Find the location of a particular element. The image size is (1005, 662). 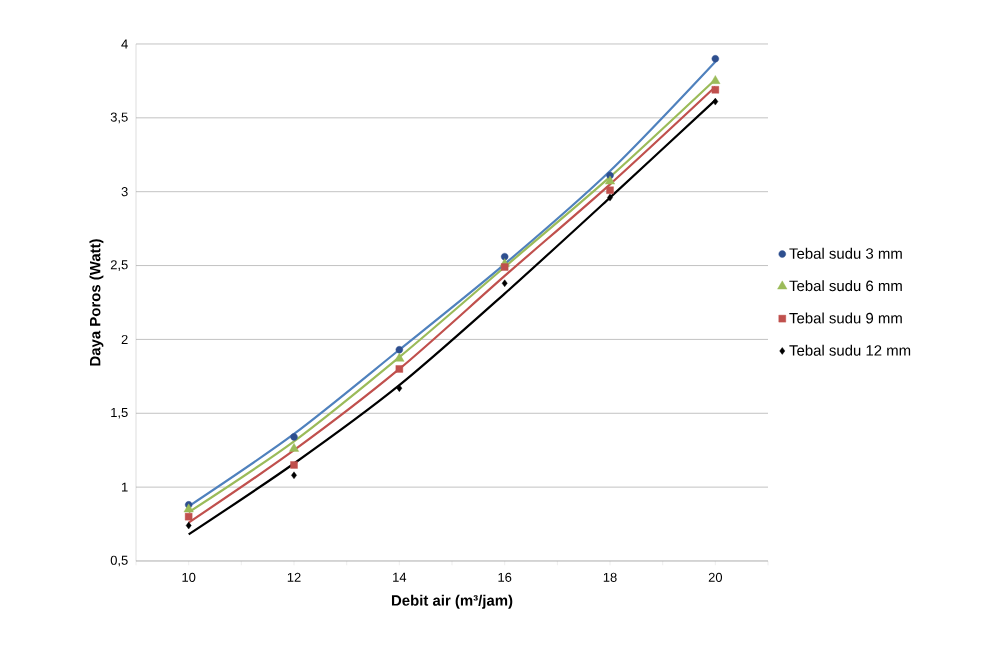

x-tick-label: 12 is located at coordinates (294, 577).